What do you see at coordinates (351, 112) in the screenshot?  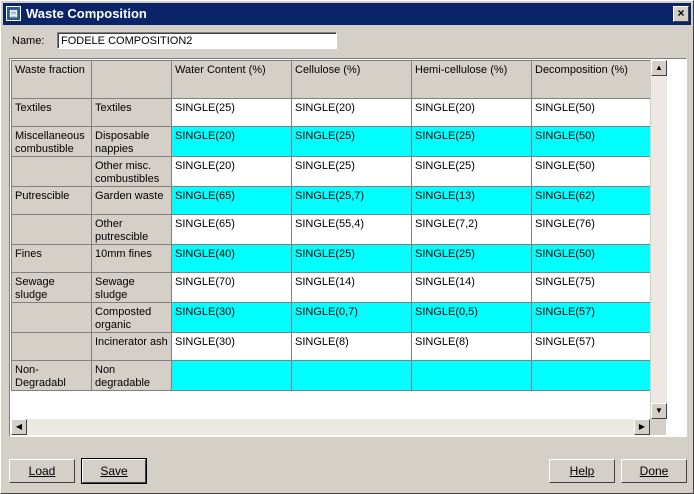 I see `cellulose-cell: SINGLE(20)` at bounding box center [351, 112].